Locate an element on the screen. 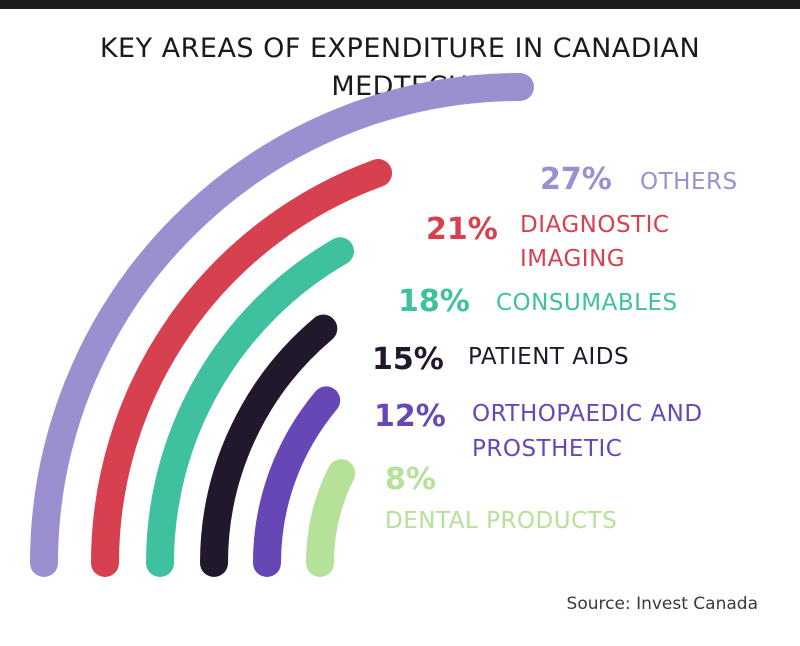 This screenshot has height=646, width=800. bar-category-label-5-0: DENTAL PRODUCTS is located at coordinates (501, 521).